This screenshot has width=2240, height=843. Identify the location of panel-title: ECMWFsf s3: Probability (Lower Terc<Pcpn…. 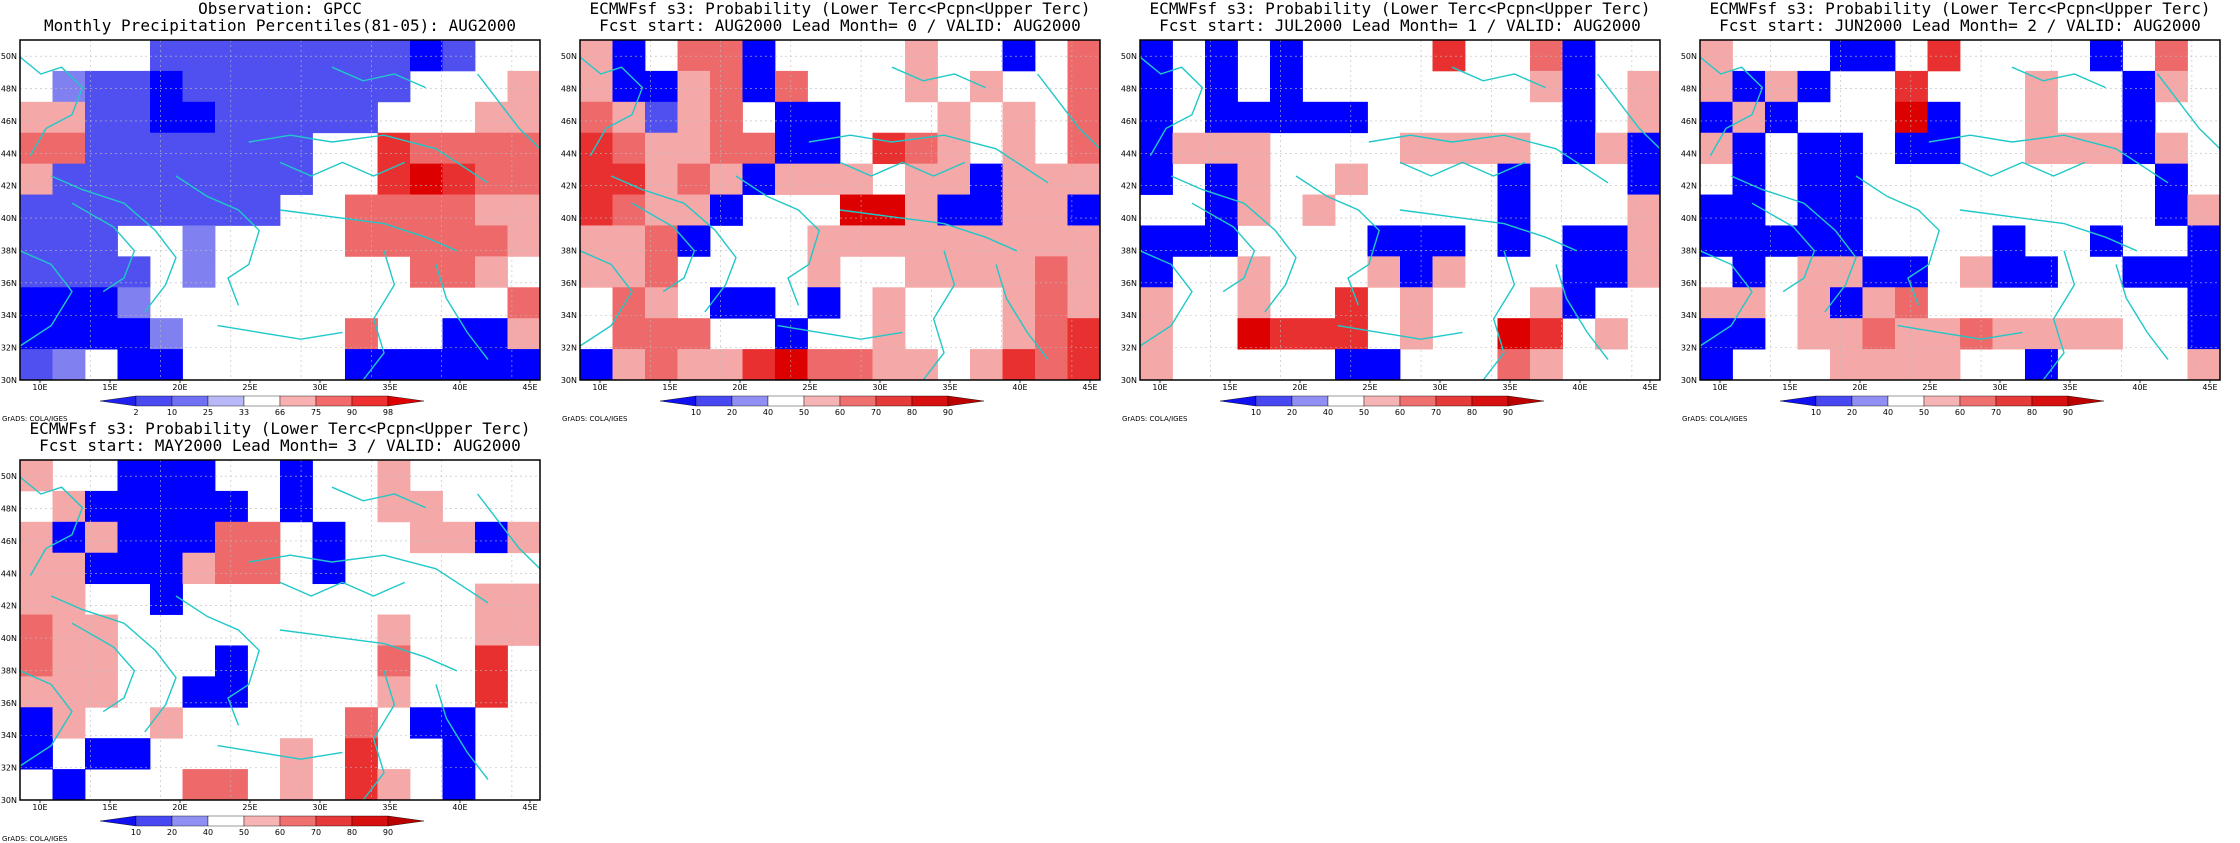
(1400, 17).